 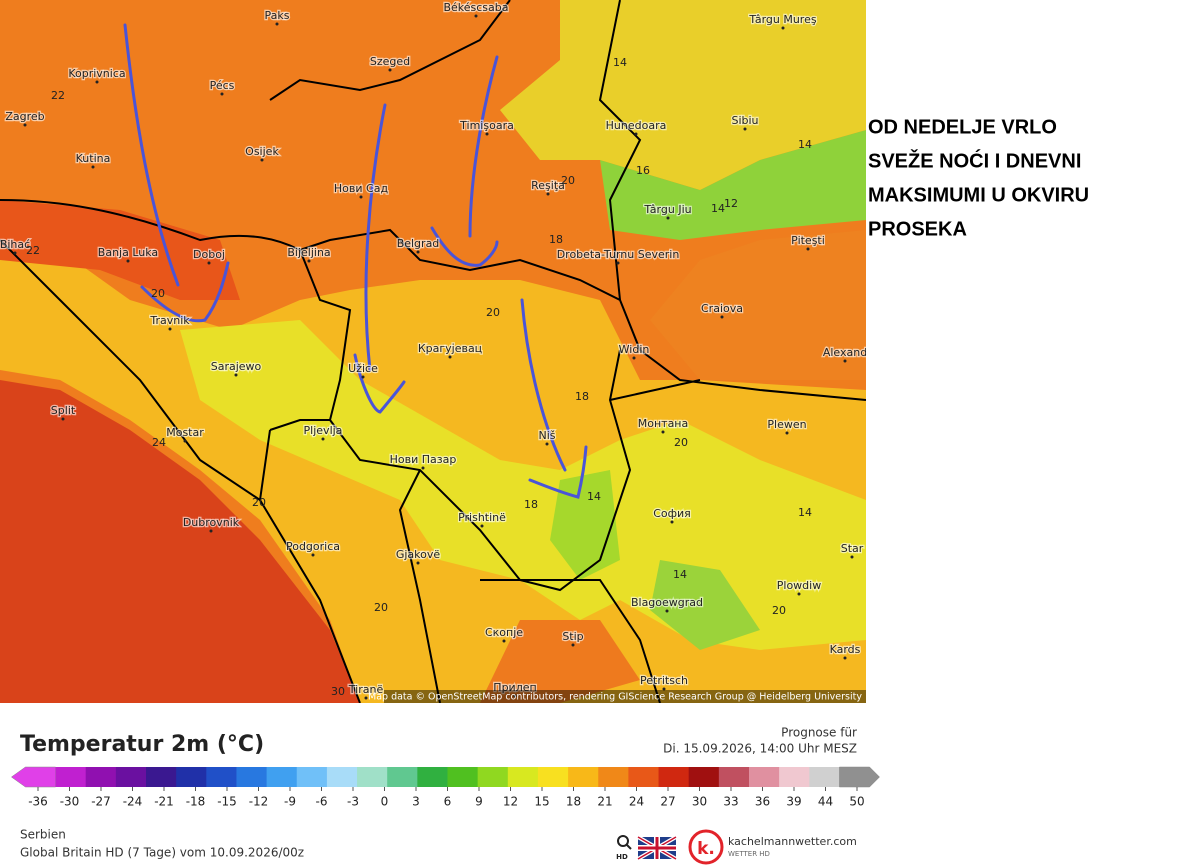 I want to click on city-label: Star, so click(x=852, y=548).